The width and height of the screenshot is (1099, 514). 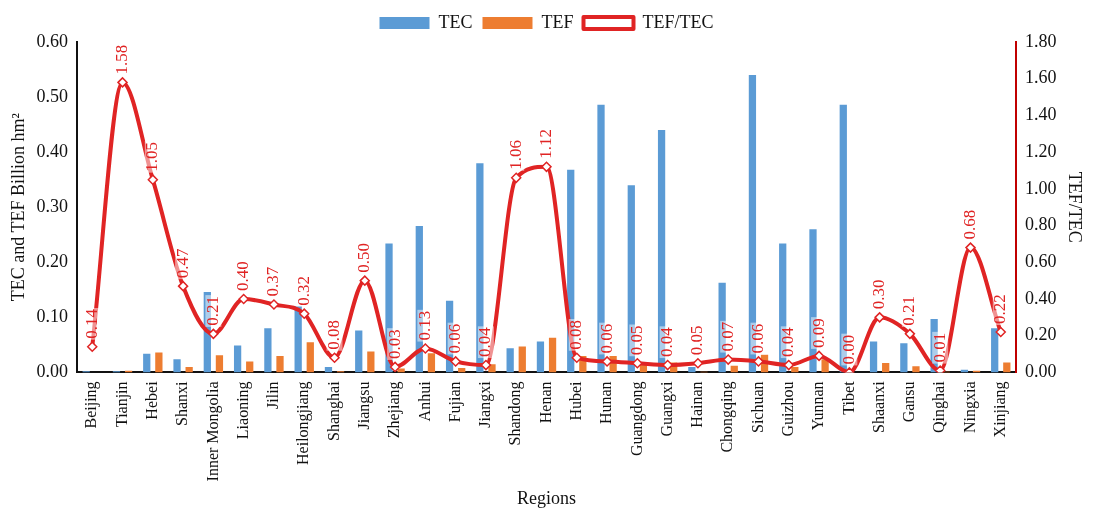 What do you see at coordinates (515, 413) in the screenshot?
I see `x-tick-label: Shandong` at bounding box center [515, 413].